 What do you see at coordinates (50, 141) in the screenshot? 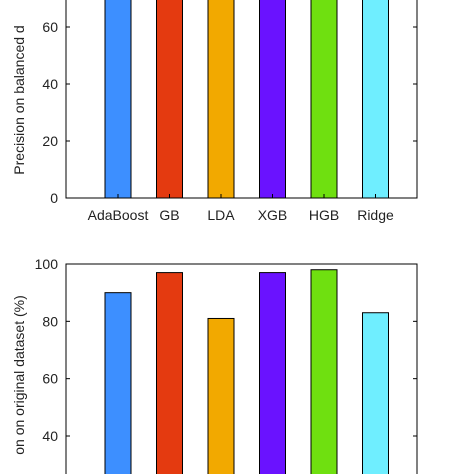
I see `top-y-tick-label: 20` at bounding box center [50, 141].